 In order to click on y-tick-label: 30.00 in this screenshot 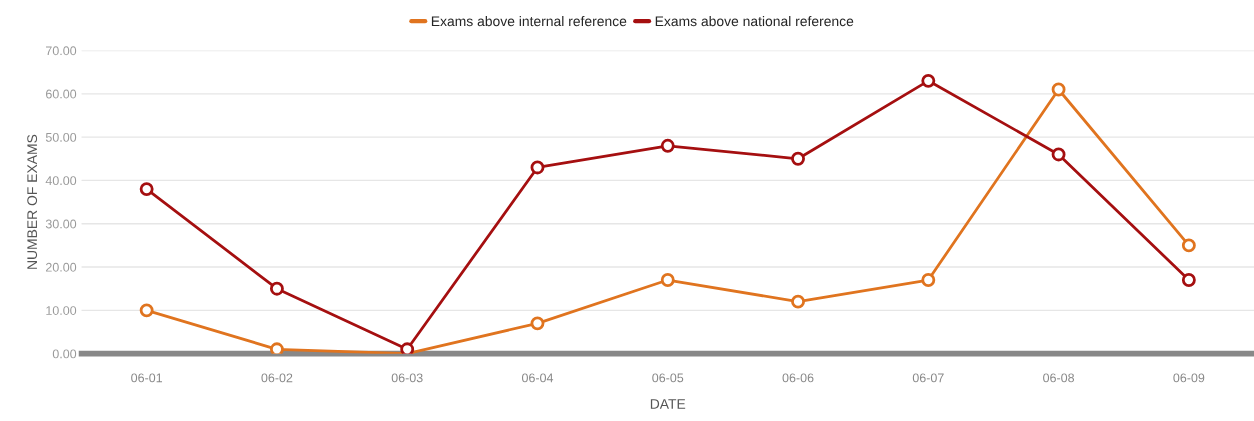, I will do `click(61, 224)`.